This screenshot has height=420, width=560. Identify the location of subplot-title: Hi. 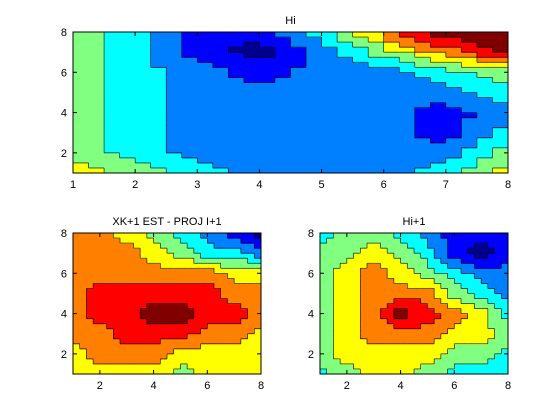
(290, 21).